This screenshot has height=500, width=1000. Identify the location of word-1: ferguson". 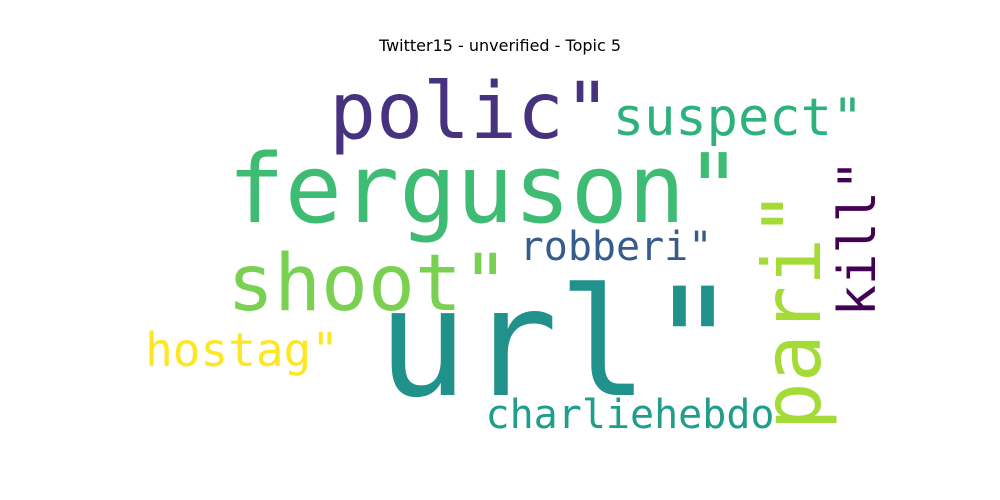
(485, 190).